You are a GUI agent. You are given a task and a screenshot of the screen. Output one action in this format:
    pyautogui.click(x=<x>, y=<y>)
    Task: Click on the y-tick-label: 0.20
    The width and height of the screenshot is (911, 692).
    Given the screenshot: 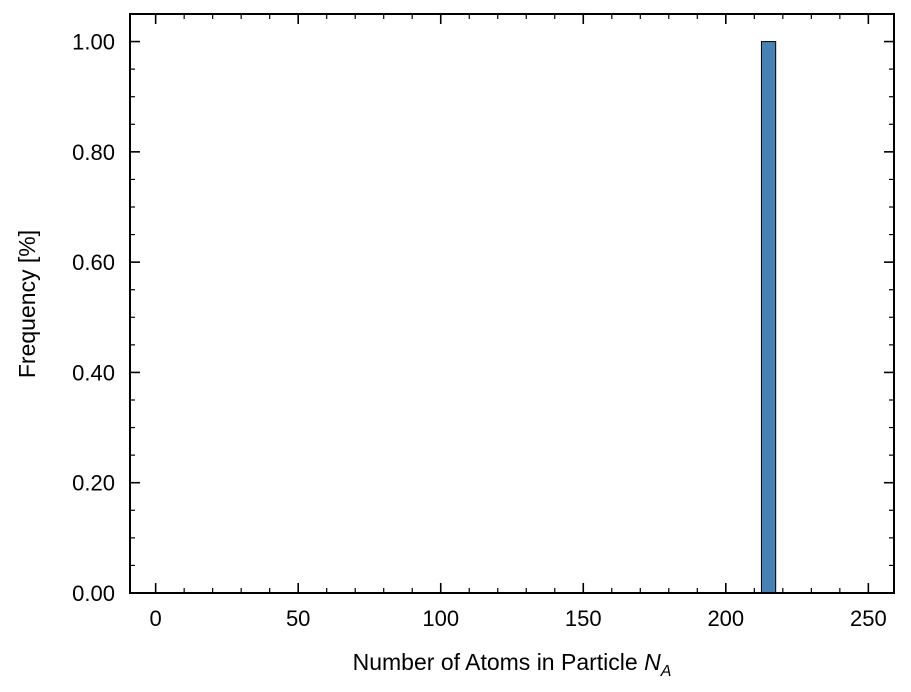 What is the action you would take?
    pyautogui.click(x=93, y=483)
    